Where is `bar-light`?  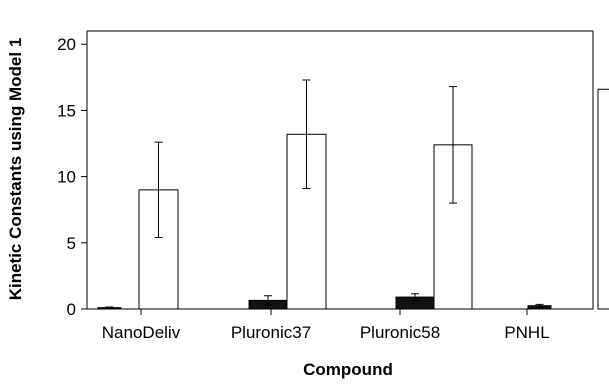
bar-light is located at coordinates (603, 199).